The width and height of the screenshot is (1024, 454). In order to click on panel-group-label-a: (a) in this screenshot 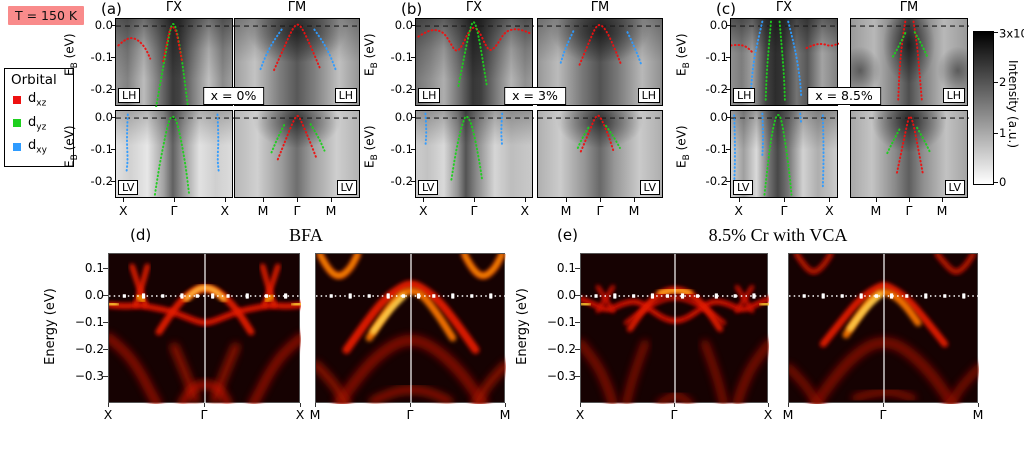, I will do `click(111, 9)`.